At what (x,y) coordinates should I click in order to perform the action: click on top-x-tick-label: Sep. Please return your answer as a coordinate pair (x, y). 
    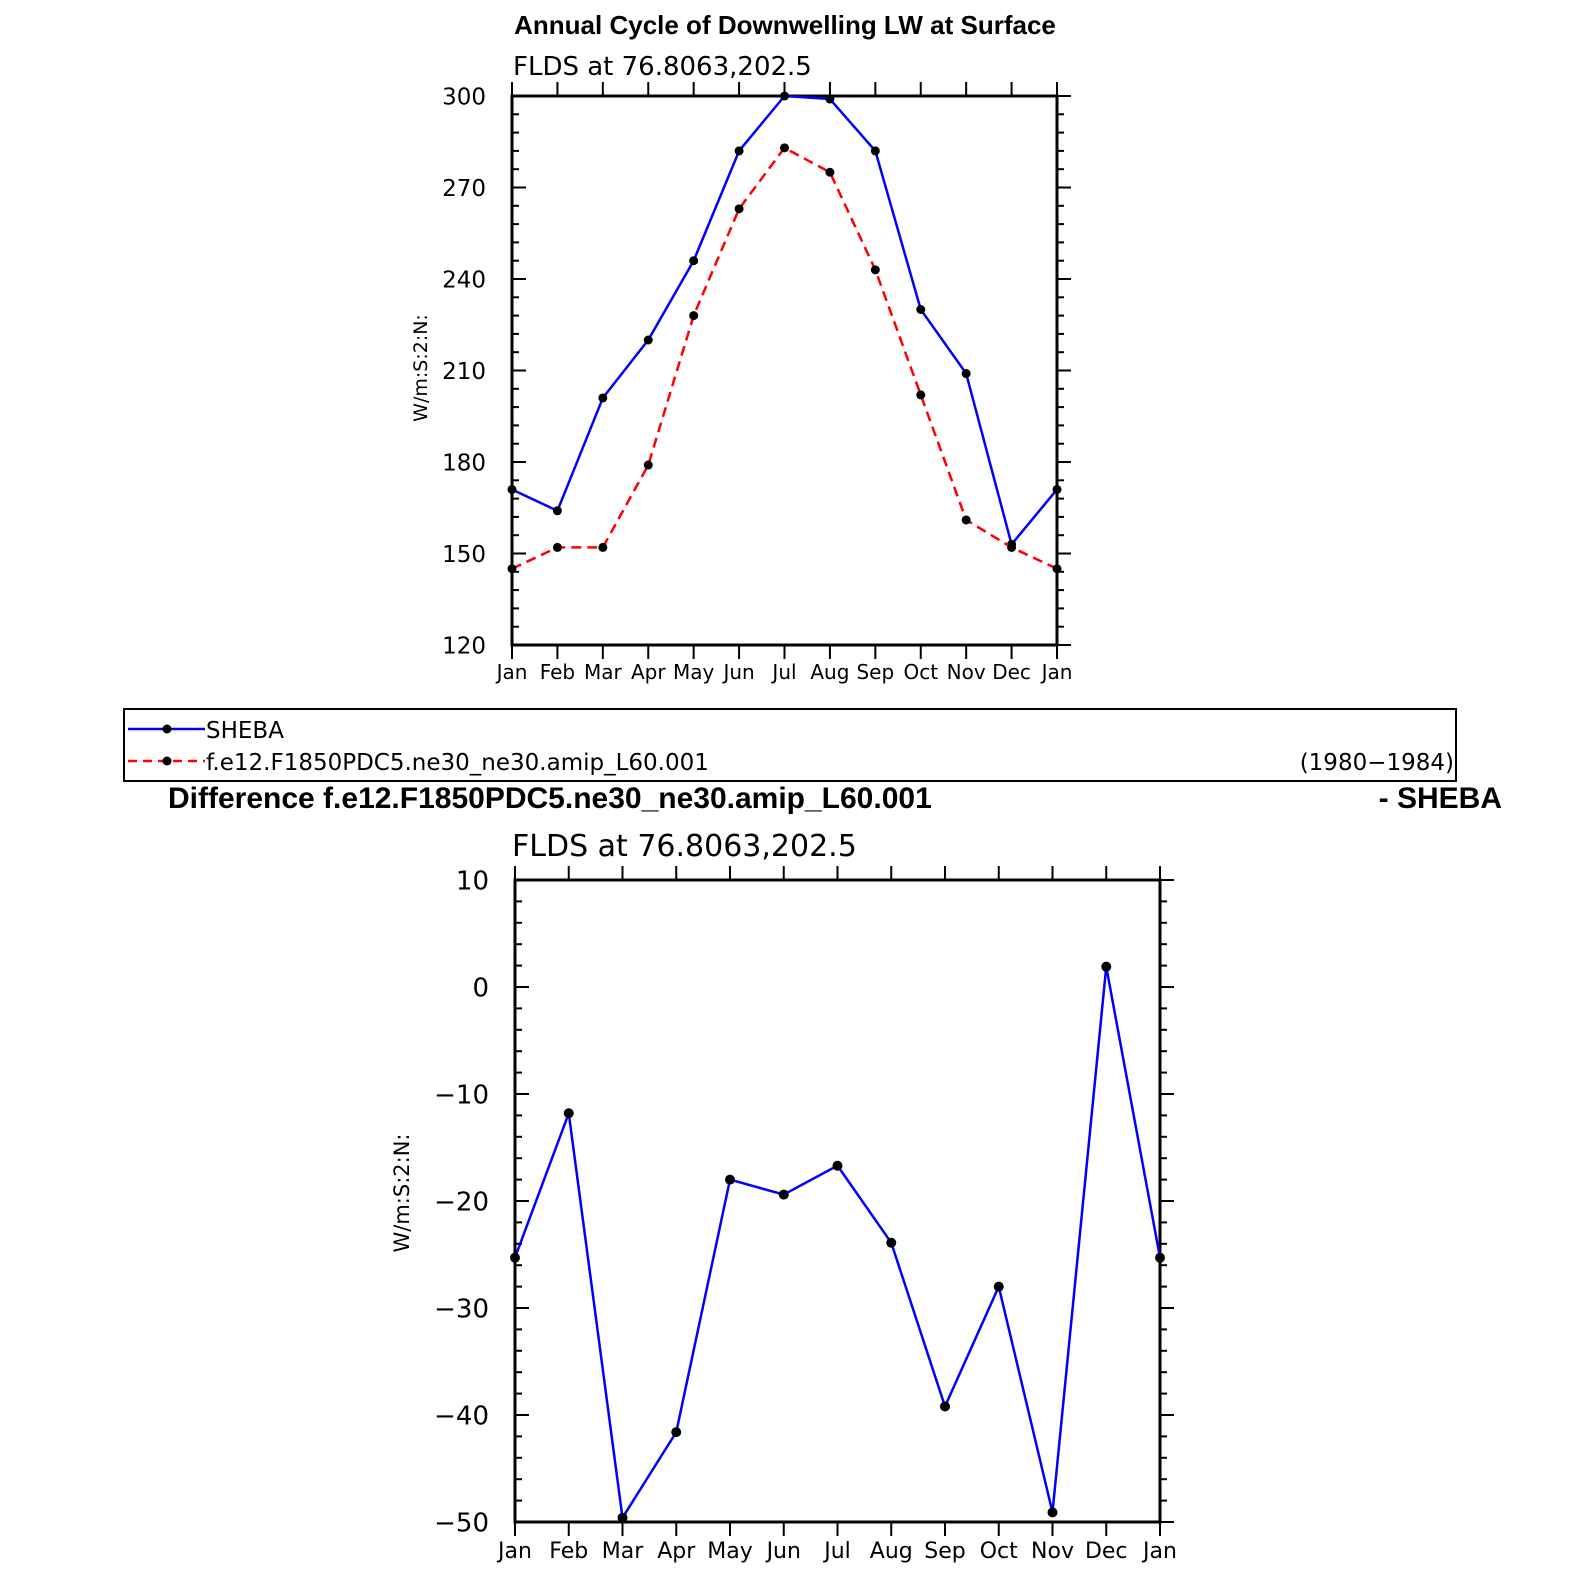
    Looking at the image, I should click on (875, 672).